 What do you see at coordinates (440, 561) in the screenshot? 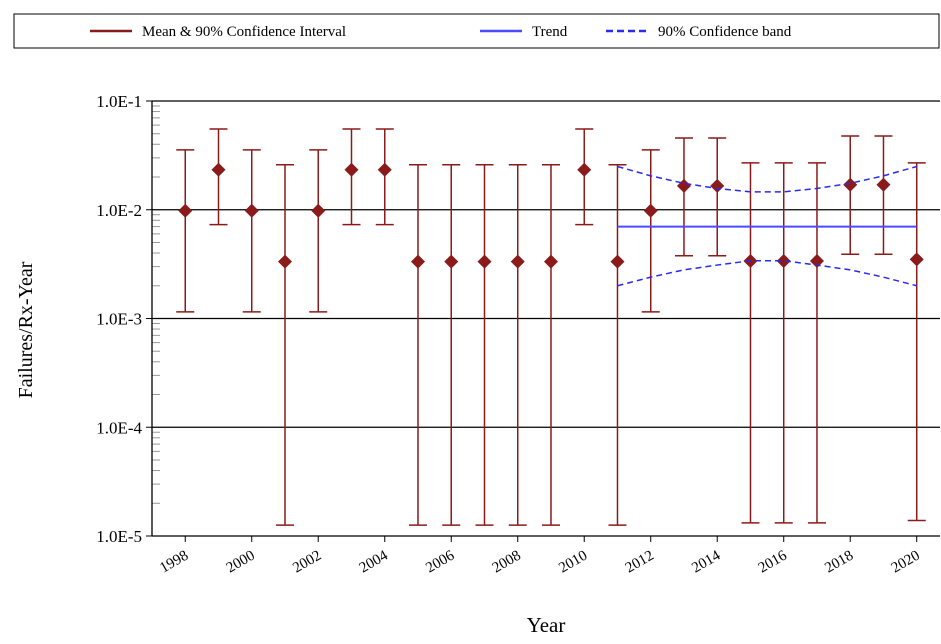
I see `x-tick-label: 2006` at bounding box center [440, 561].